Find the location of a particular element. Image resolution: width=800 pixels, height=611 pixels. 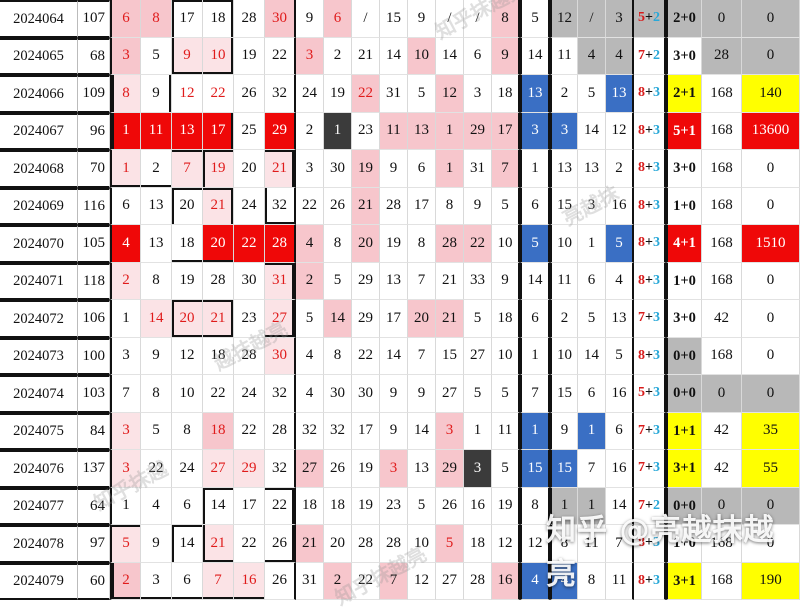

main-number: 10 is located at coordinates (218, 56).